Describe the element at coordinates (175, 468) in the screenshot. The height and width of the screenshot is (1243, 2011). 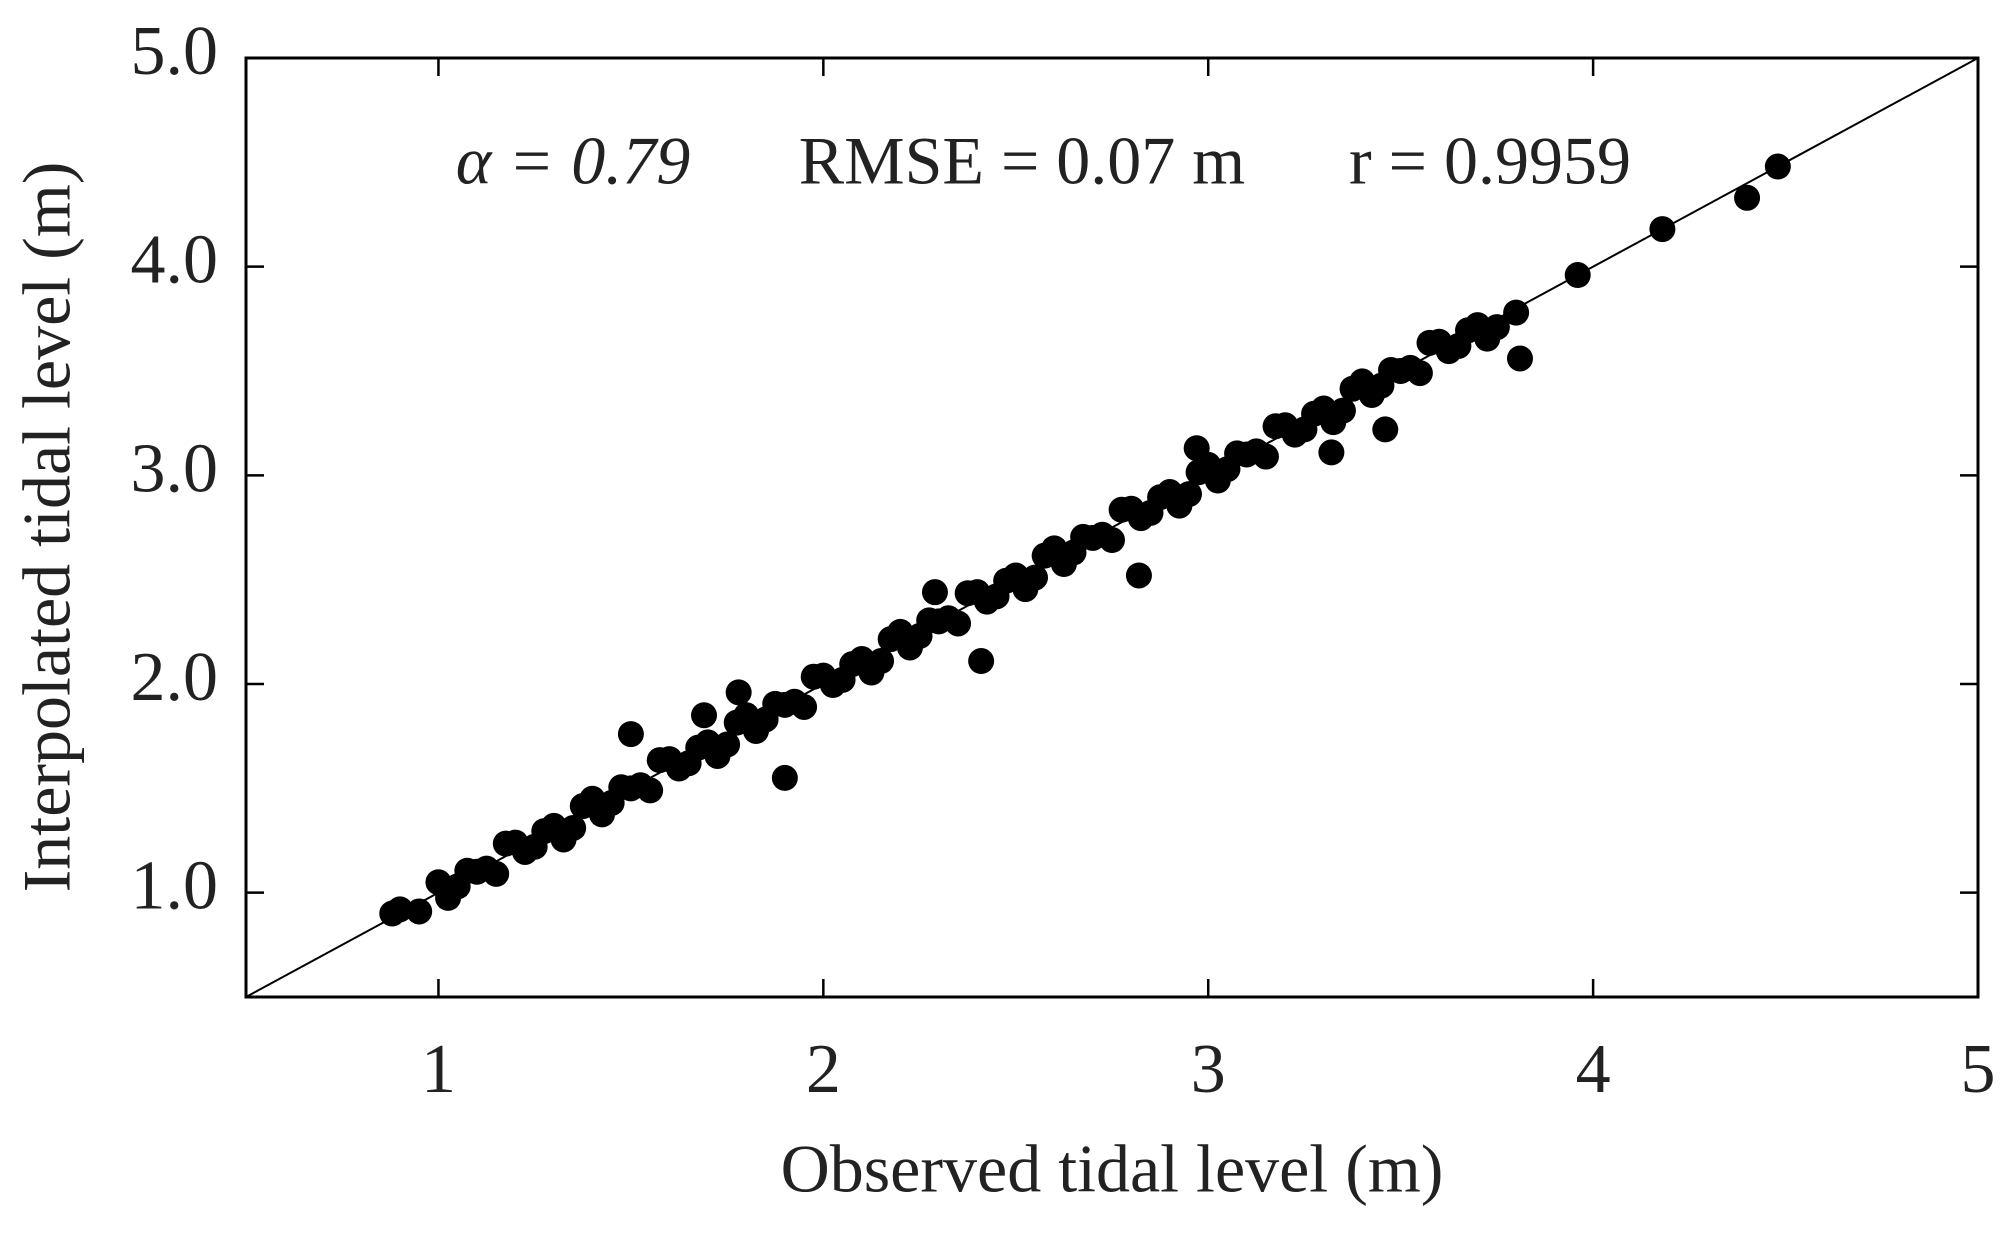
I see `y-tick-label: 3.0` at that location.